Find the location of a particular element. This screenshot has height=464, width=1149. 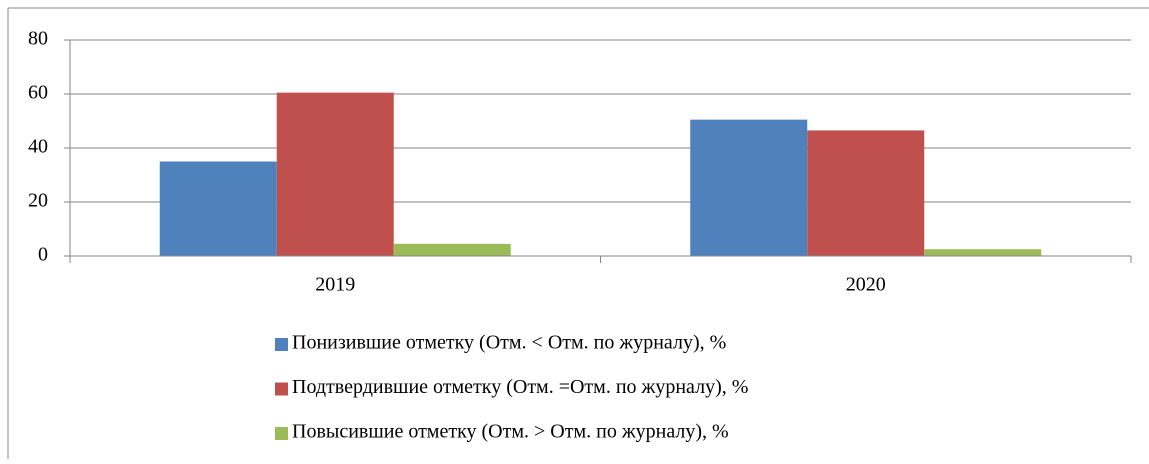

x-tick-label: 2019 is located at coordinates (335, 285).